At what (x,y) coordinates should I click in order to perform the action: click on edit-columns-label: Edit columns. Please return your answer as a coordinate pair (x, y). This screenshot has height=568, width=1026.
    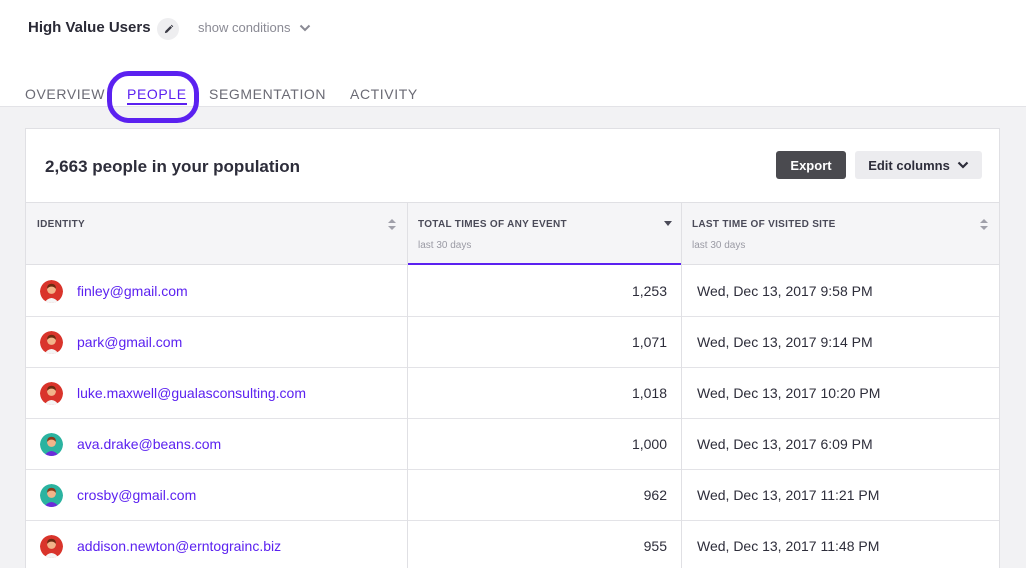
    Looking at the image, I should click on (909, 165).